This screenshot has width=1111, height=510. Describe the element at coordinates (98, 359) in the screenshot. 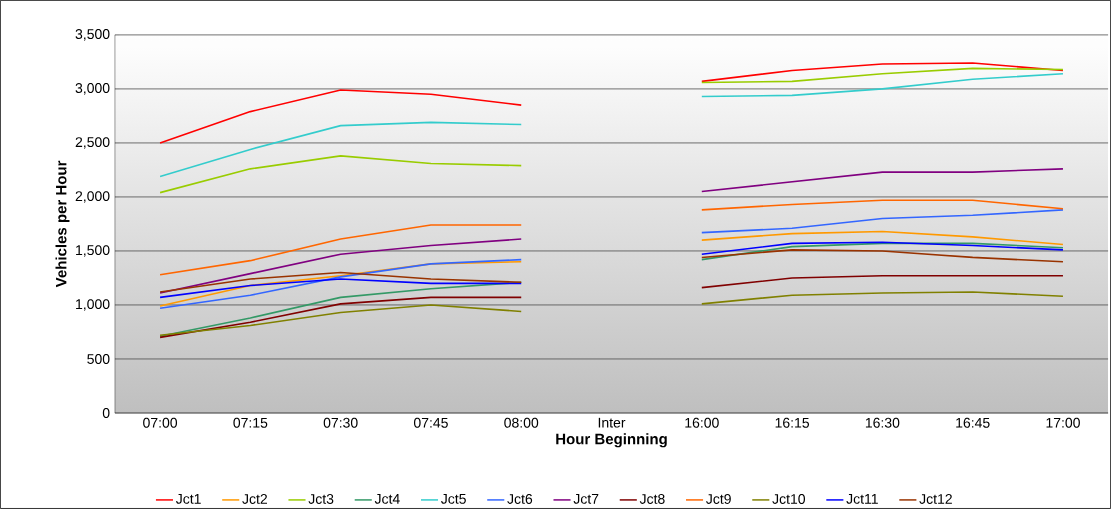

I see `y-tick-label: 500` at that location.